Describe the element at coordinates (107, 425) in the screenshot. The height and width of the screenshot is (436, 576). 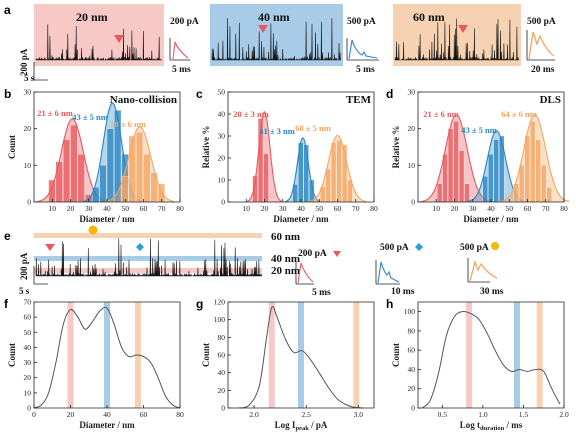
I see `x-axis-label: Diameter / nm` at that location.